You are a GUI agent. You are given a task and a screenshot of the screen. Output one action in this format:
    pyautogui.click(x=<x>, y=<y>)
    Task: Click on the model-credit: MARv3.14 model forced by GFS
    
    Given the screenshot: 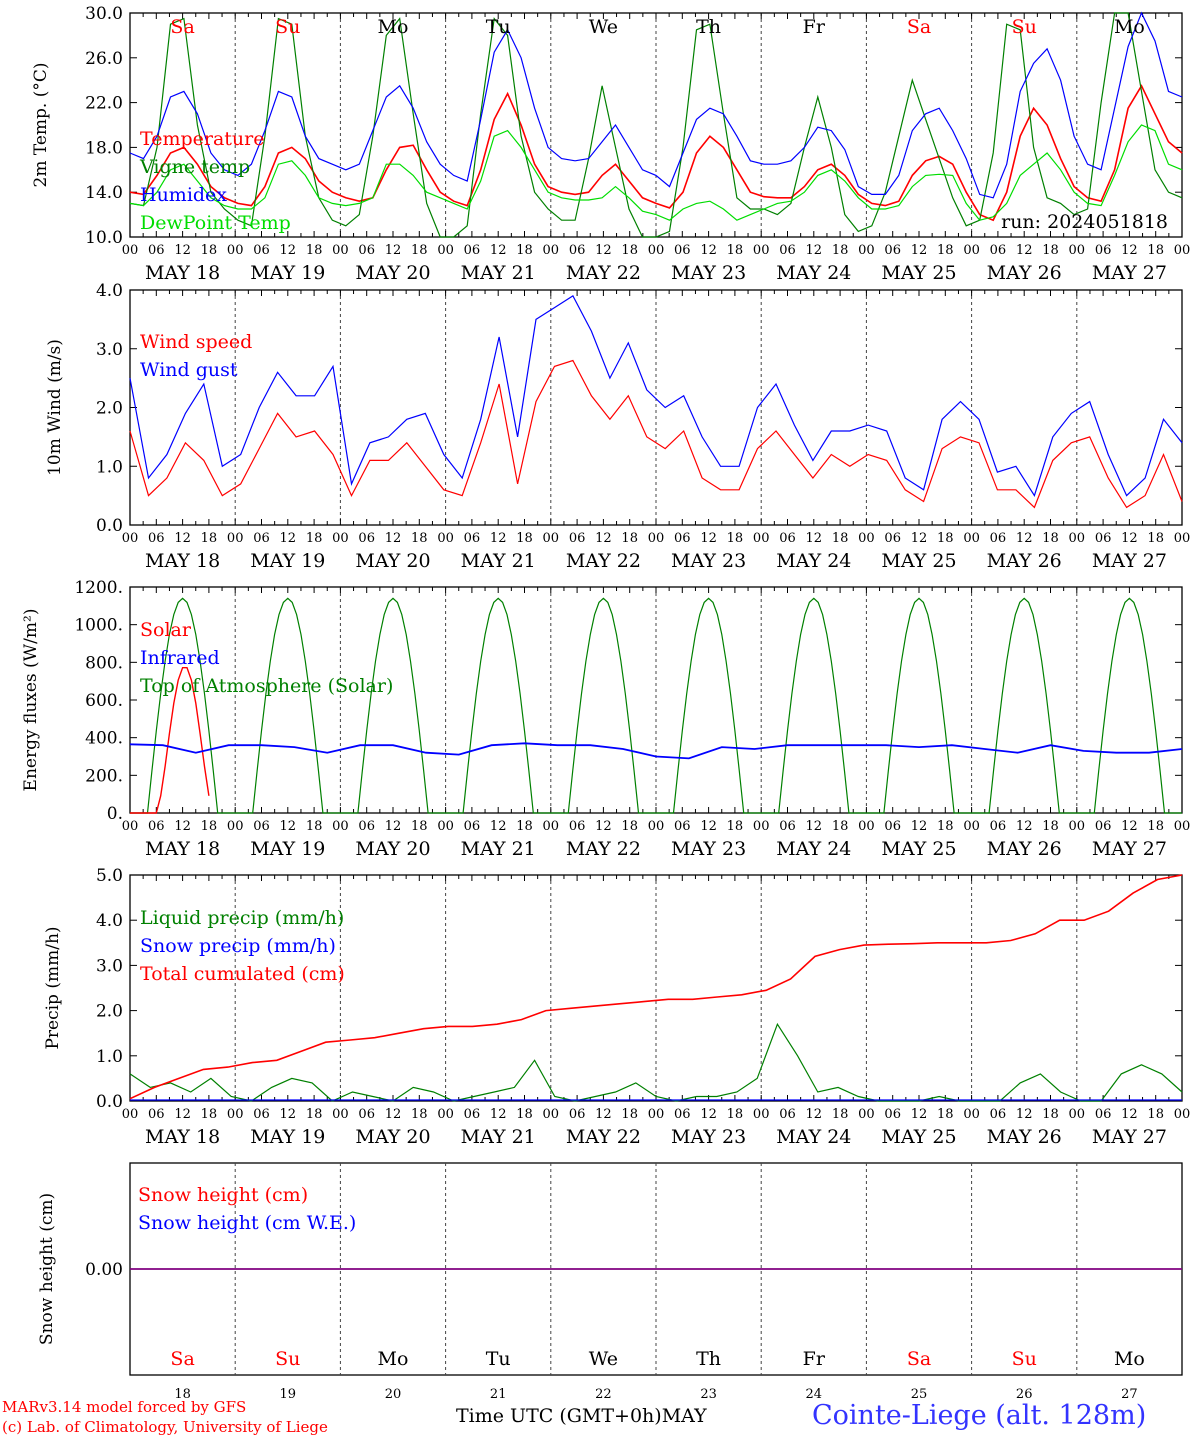 What is the action you would take?
    pyautogui.click(x=124, y=1407)
    